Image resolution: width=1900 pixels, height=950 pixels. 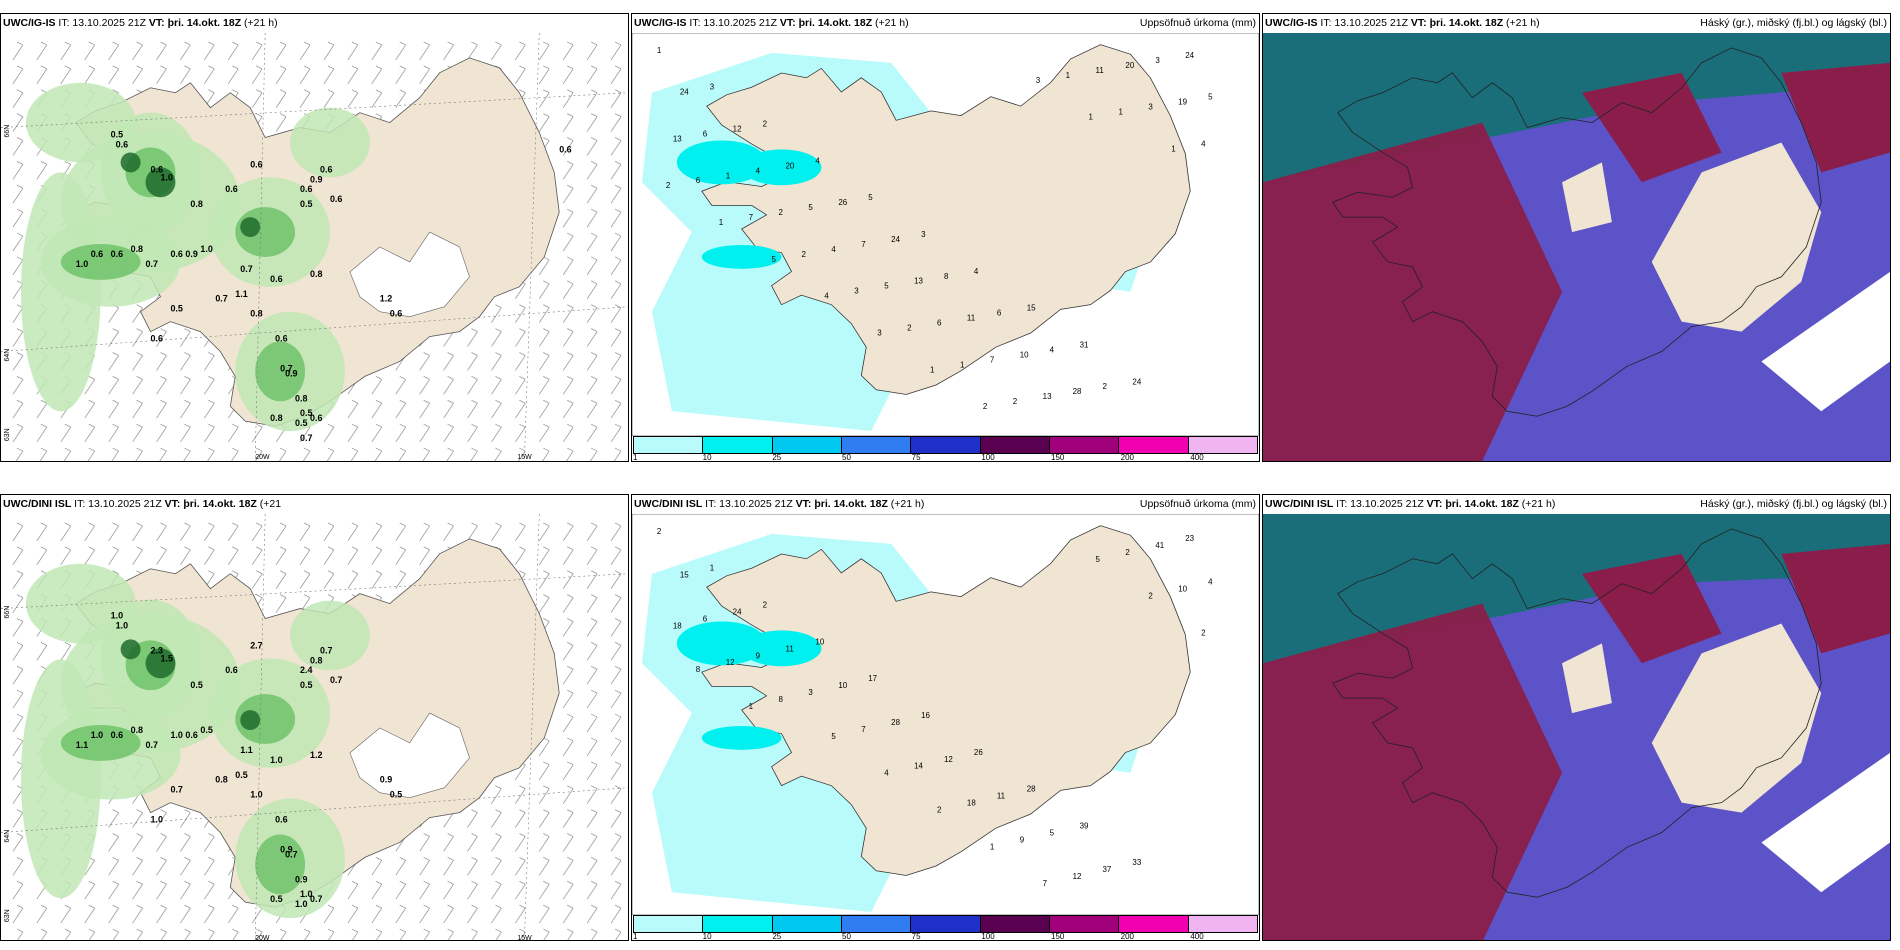 I want to click on precip-value-label: 13, so click(x=677, y=138).